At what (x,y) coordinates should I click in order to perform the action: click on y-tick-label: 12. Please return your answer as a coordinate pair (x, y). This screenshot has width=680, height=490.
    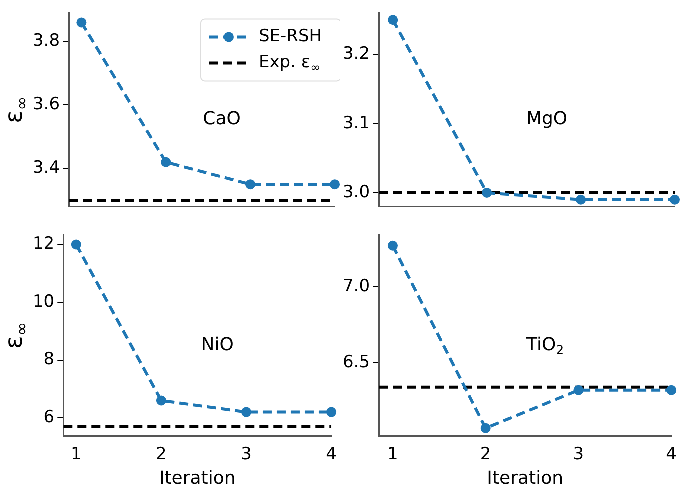
    Looking at the image, I should click on (43, 244).